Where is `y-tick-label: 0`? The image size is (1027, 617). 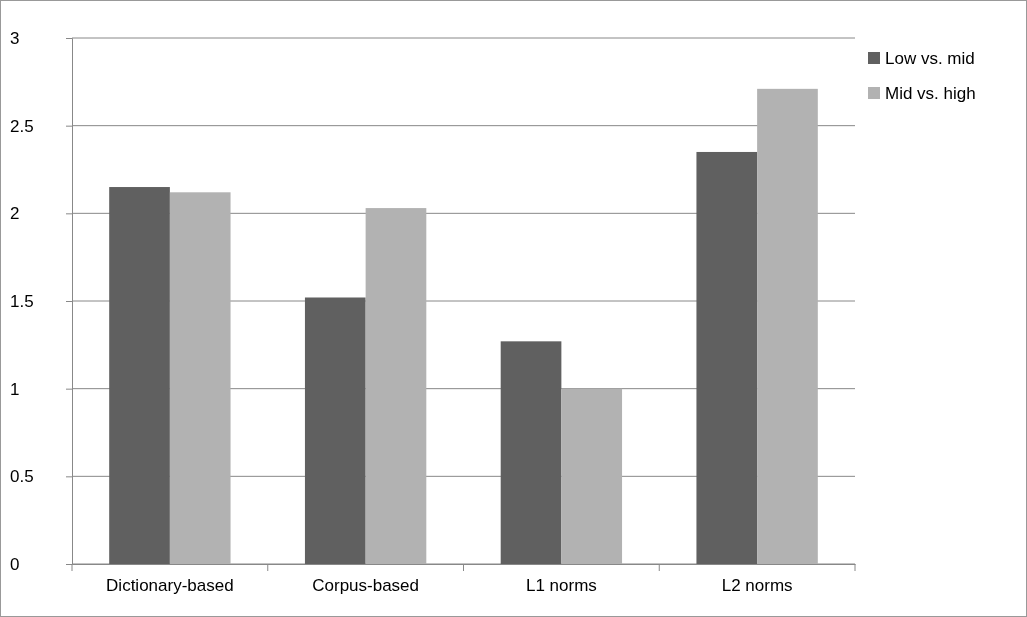
y-tick-label: 0 is located at coordinates (15, 564).